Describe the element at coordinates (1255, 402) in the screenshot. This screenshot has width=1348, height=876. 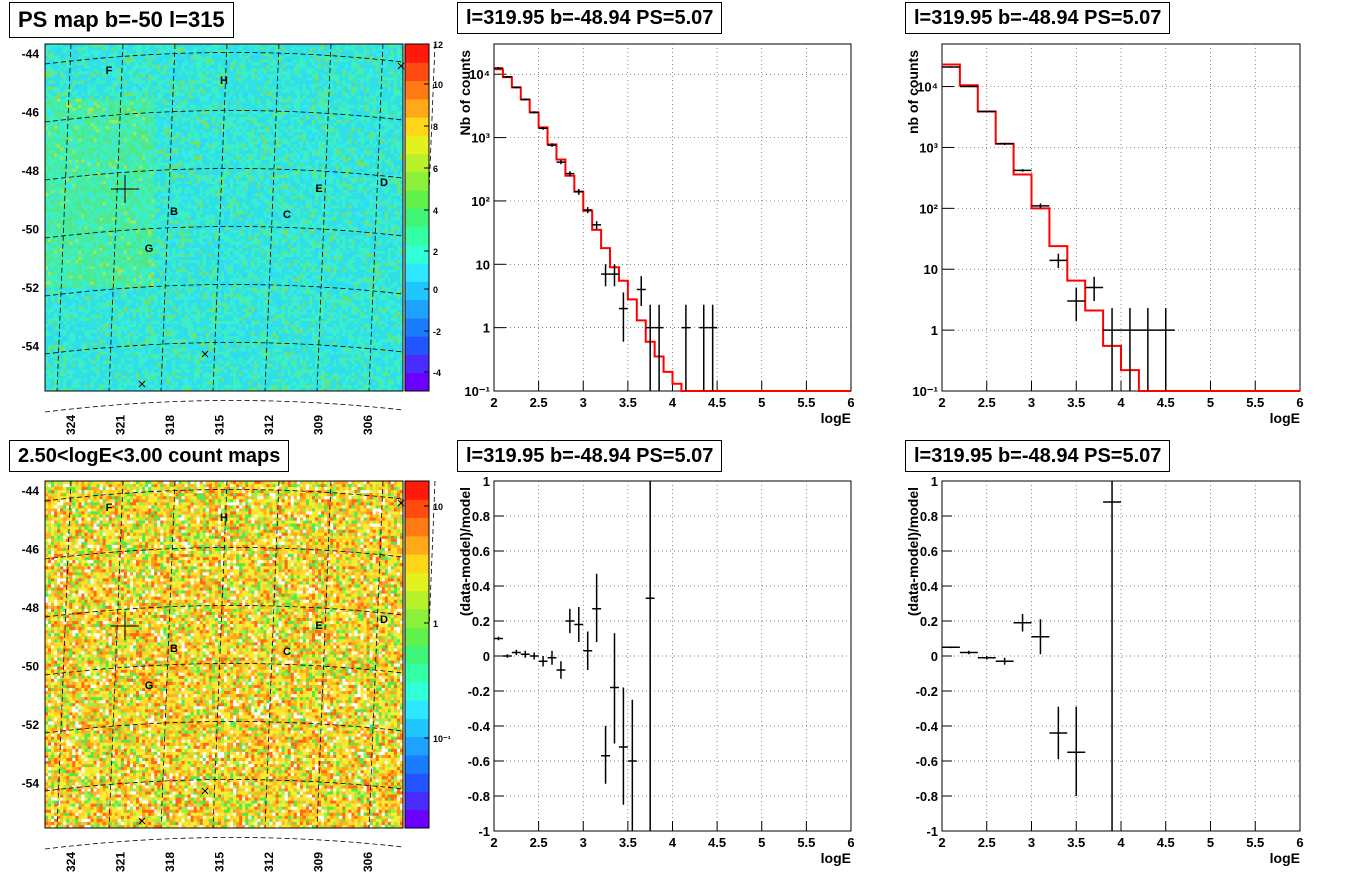
I see `spectrum-right-x-tick: 5.5` at that location.